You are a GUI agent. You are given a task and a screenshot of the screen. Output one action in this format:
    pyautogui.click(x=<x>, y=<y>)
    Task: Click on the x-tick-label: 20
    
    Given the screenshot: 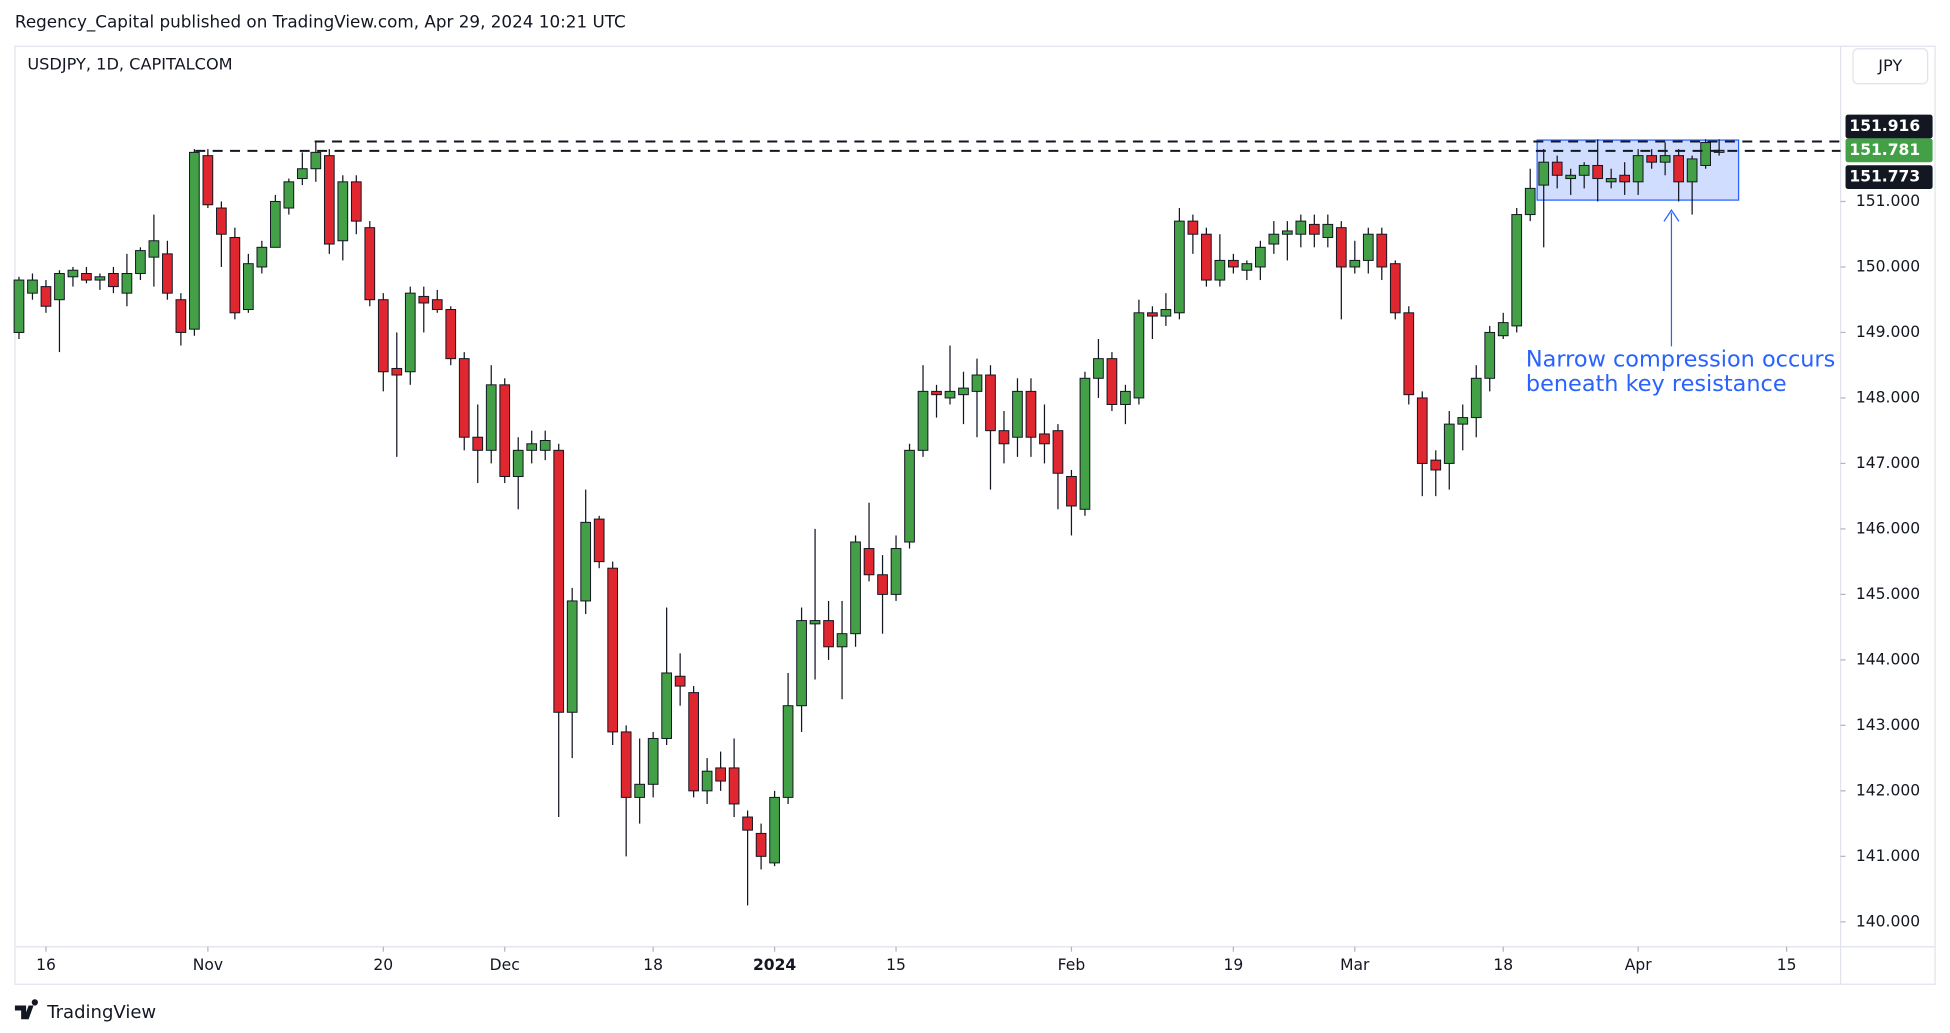 What is the action you would take?
    pyautogui.click(x=383, y=965)
    